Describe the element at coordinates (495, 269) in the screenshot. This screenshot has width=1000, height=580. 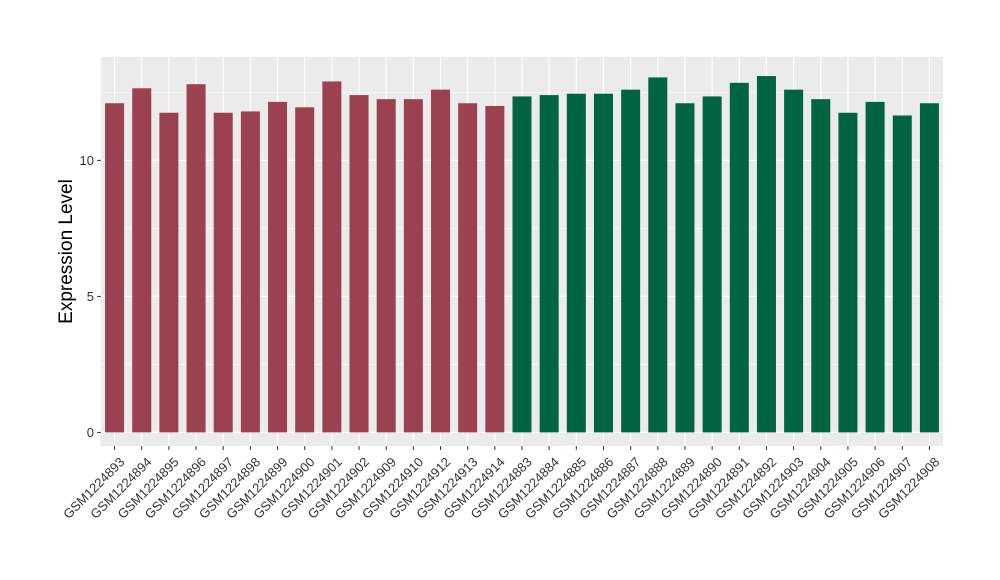
I see `bar-GSM1224914` at that location.